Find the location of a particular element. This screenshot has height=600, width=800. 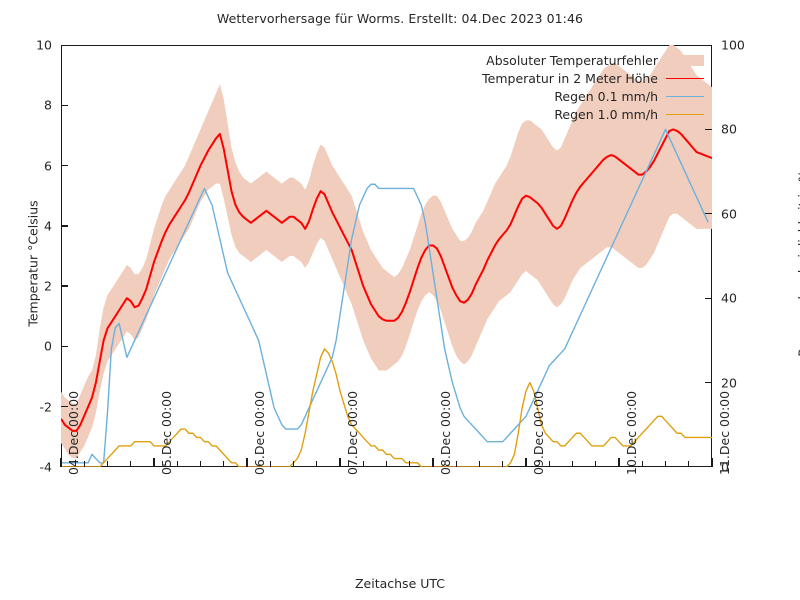

y-axis-left-tick-label: -2 is located at coordinates (45, 407).